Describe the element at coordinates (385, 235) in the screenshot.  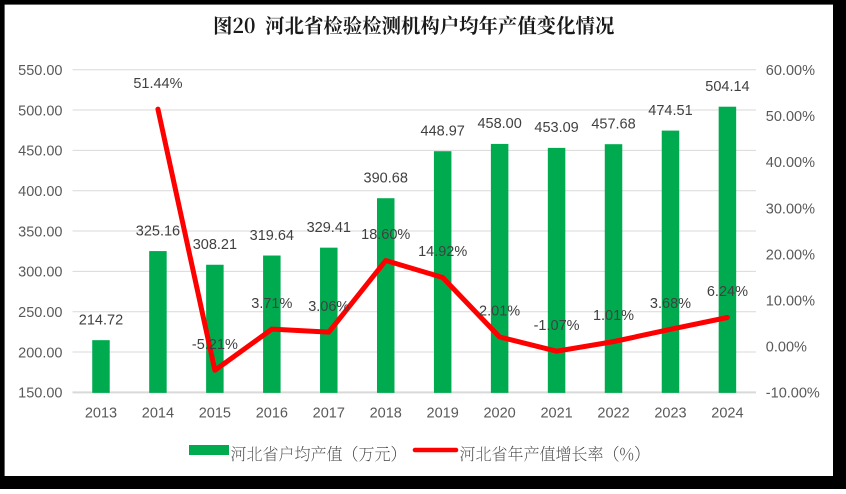
I see `svg-text: 18.60%` at that location.